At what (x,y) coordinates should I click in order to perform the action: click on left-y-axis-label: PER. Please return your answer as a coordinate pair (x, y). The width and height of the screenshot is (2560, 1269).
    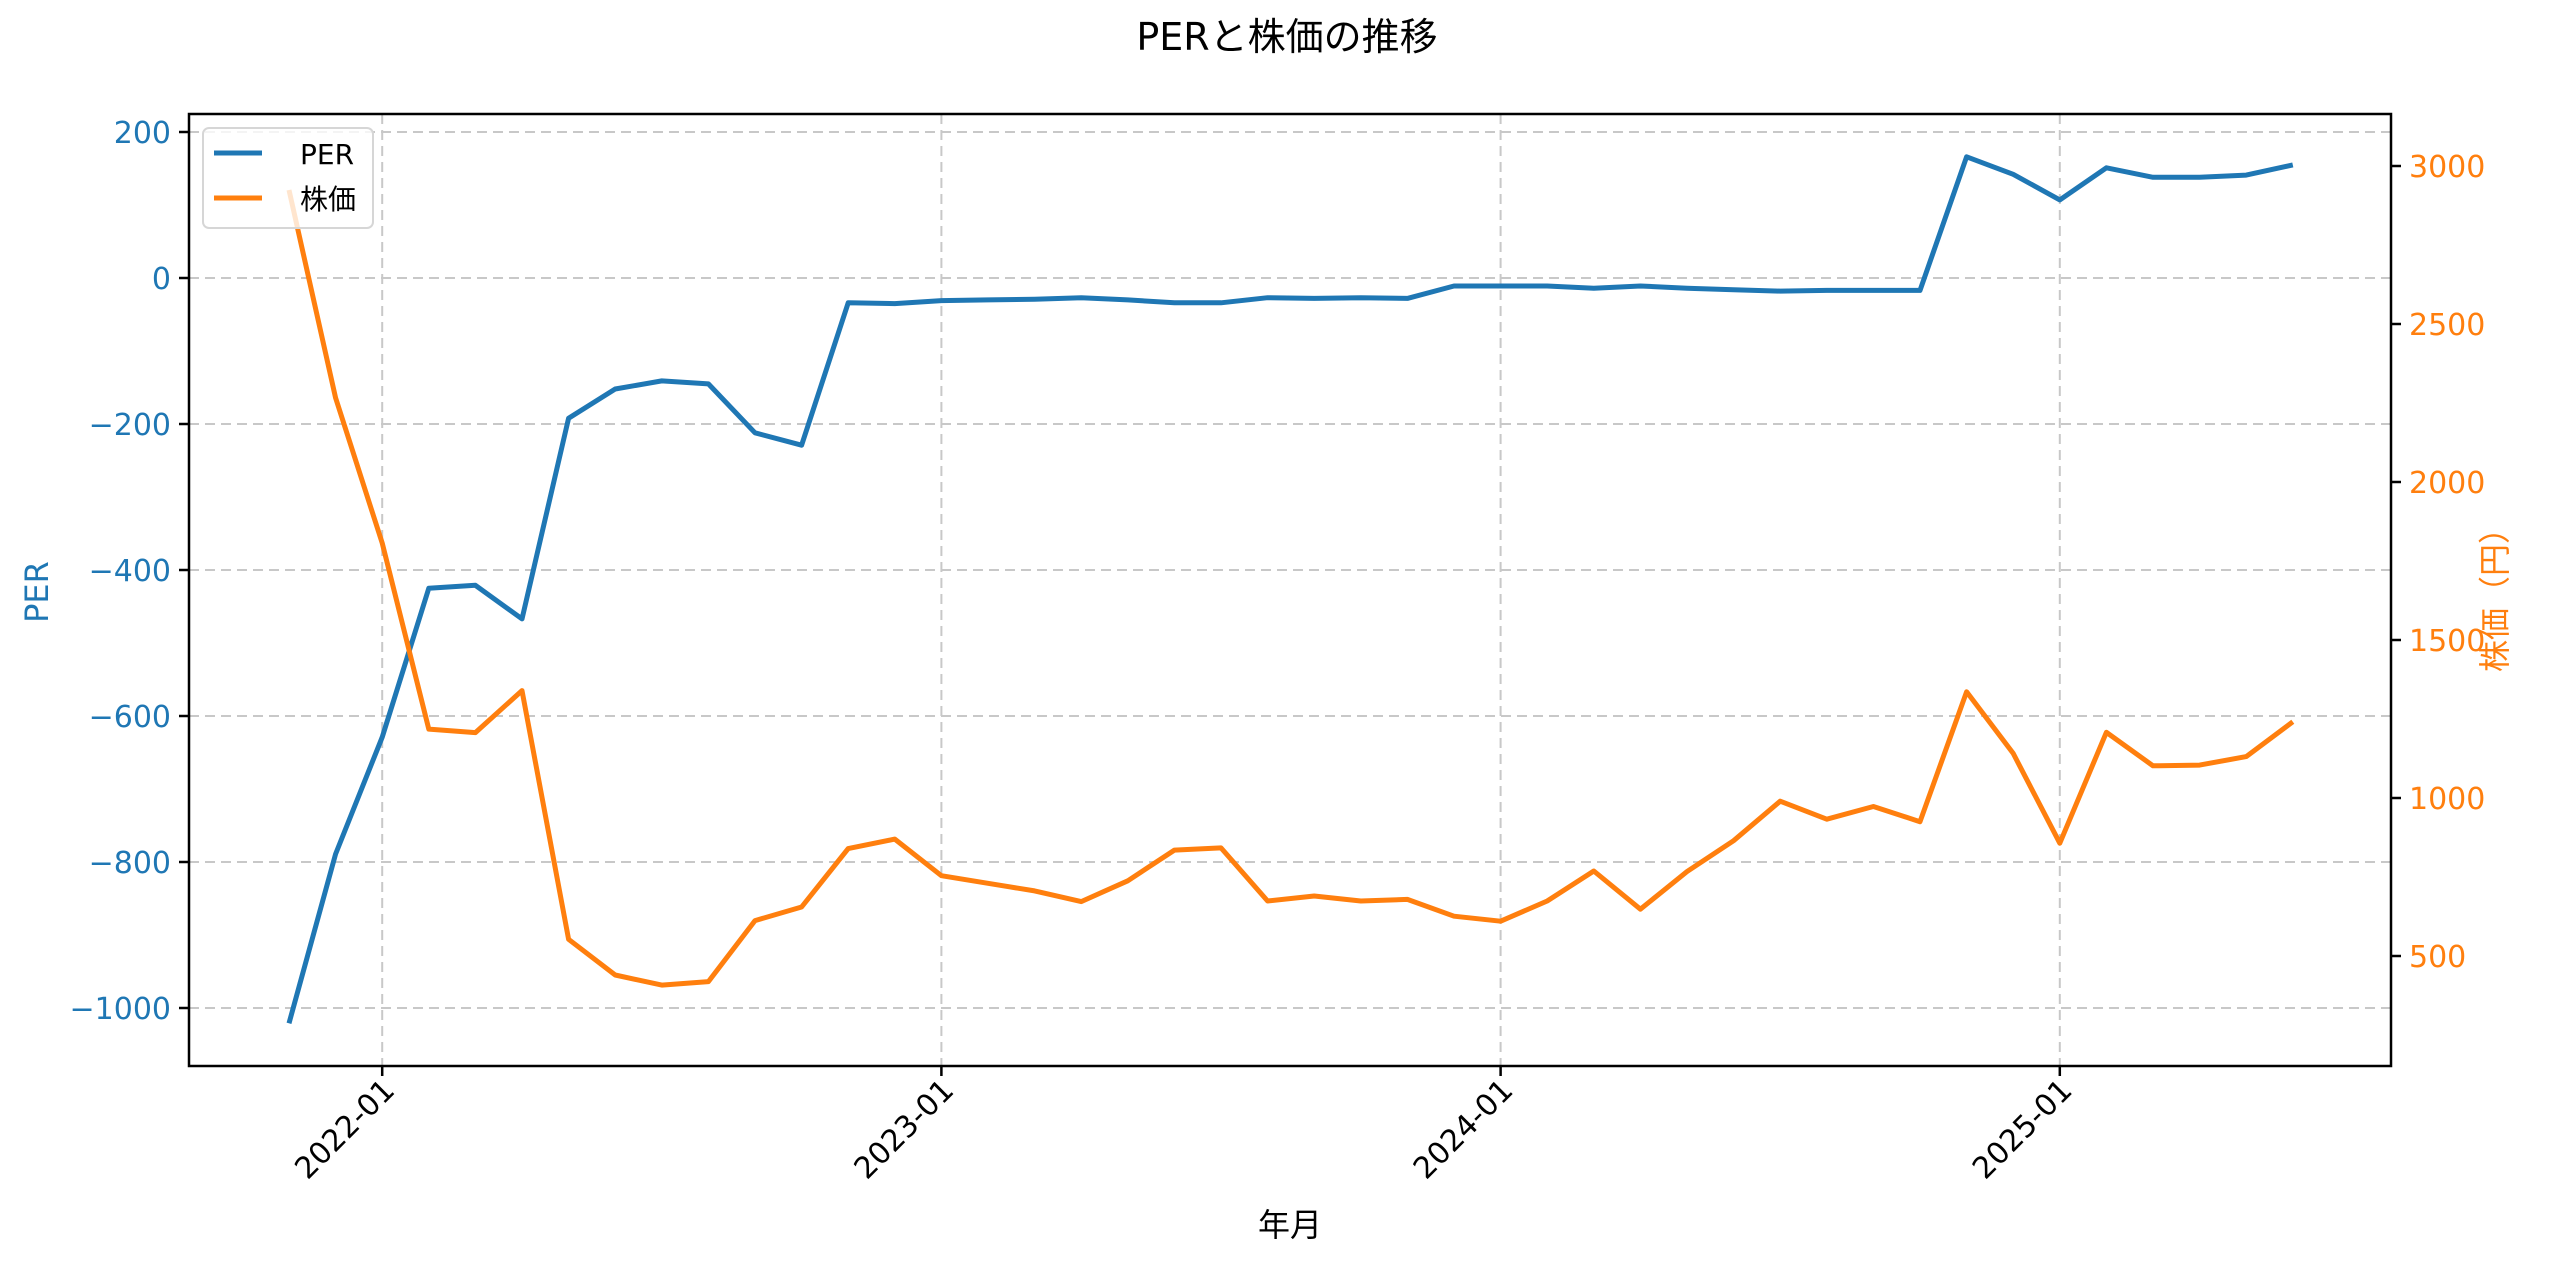
    Looking at the image, I should click on (37, 592).